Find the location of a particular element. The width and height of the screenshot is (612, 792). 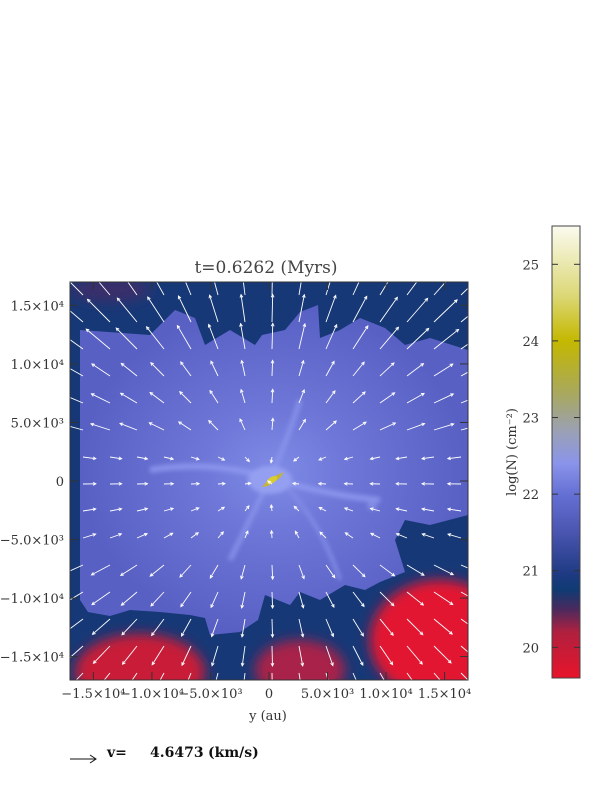

colorbar-tick-label: 22 is located at coordinates (530, 495).